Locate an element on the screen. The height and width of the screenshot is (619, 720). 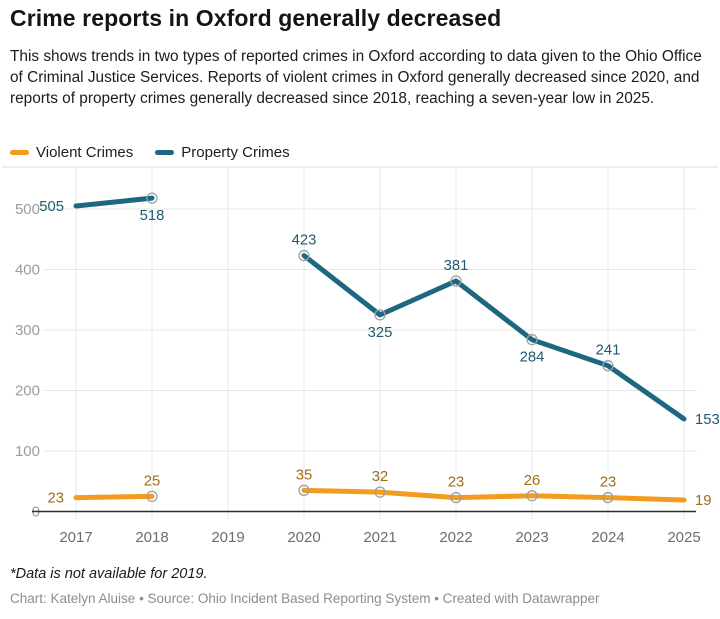
y-tick-label: 300 is located at coordinates (27, 330).